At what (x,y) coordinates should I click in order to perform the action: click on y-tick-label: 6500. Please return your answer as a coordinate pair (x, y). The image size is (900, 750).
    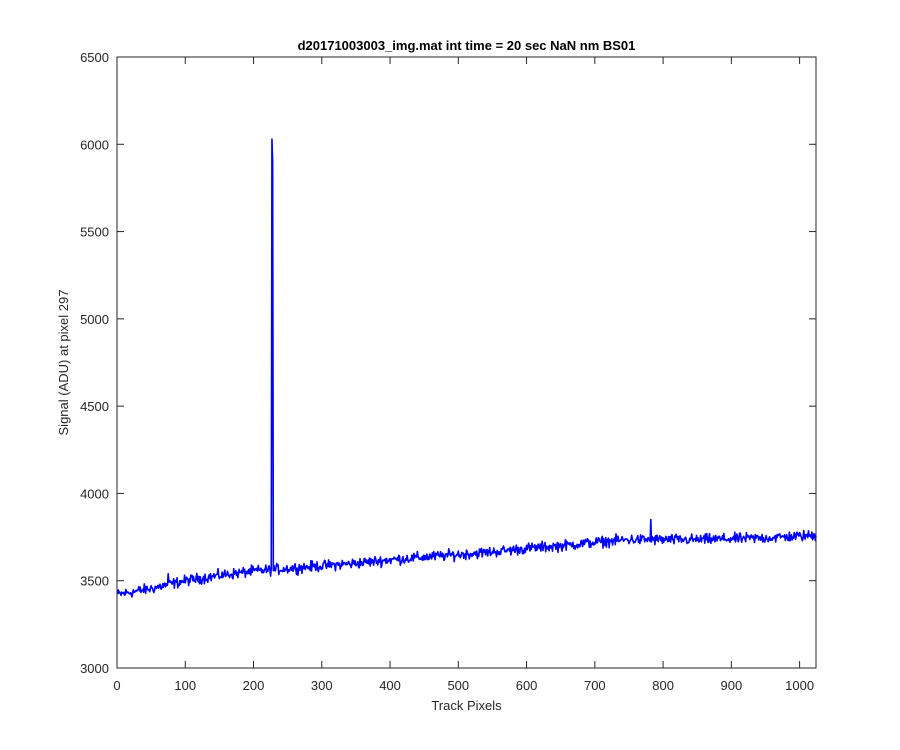
    Looking at the image, I should click on (94, 57).